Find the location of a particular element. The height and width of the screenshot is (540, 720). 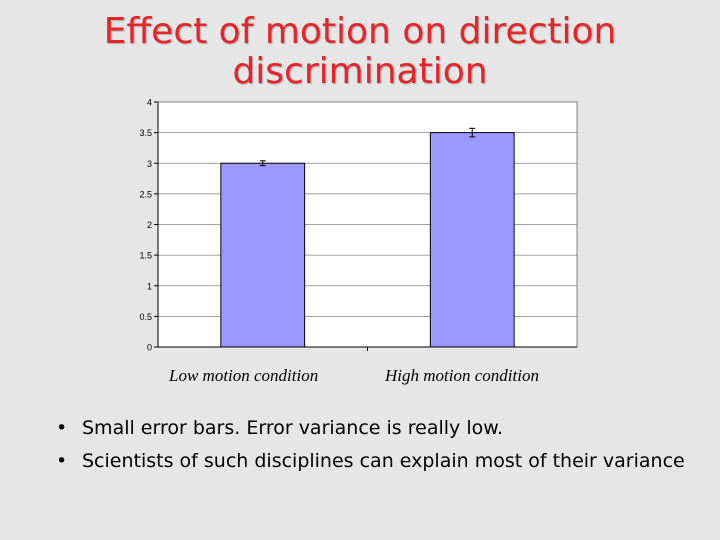

y-tick-label: 0 is located at coordinates (149, 348).